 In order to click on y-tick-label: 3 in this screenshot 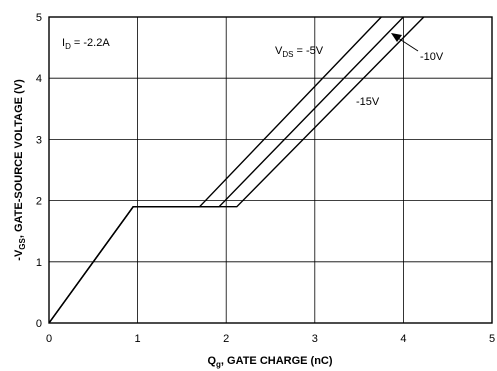, I will do `click(39, 140)`.